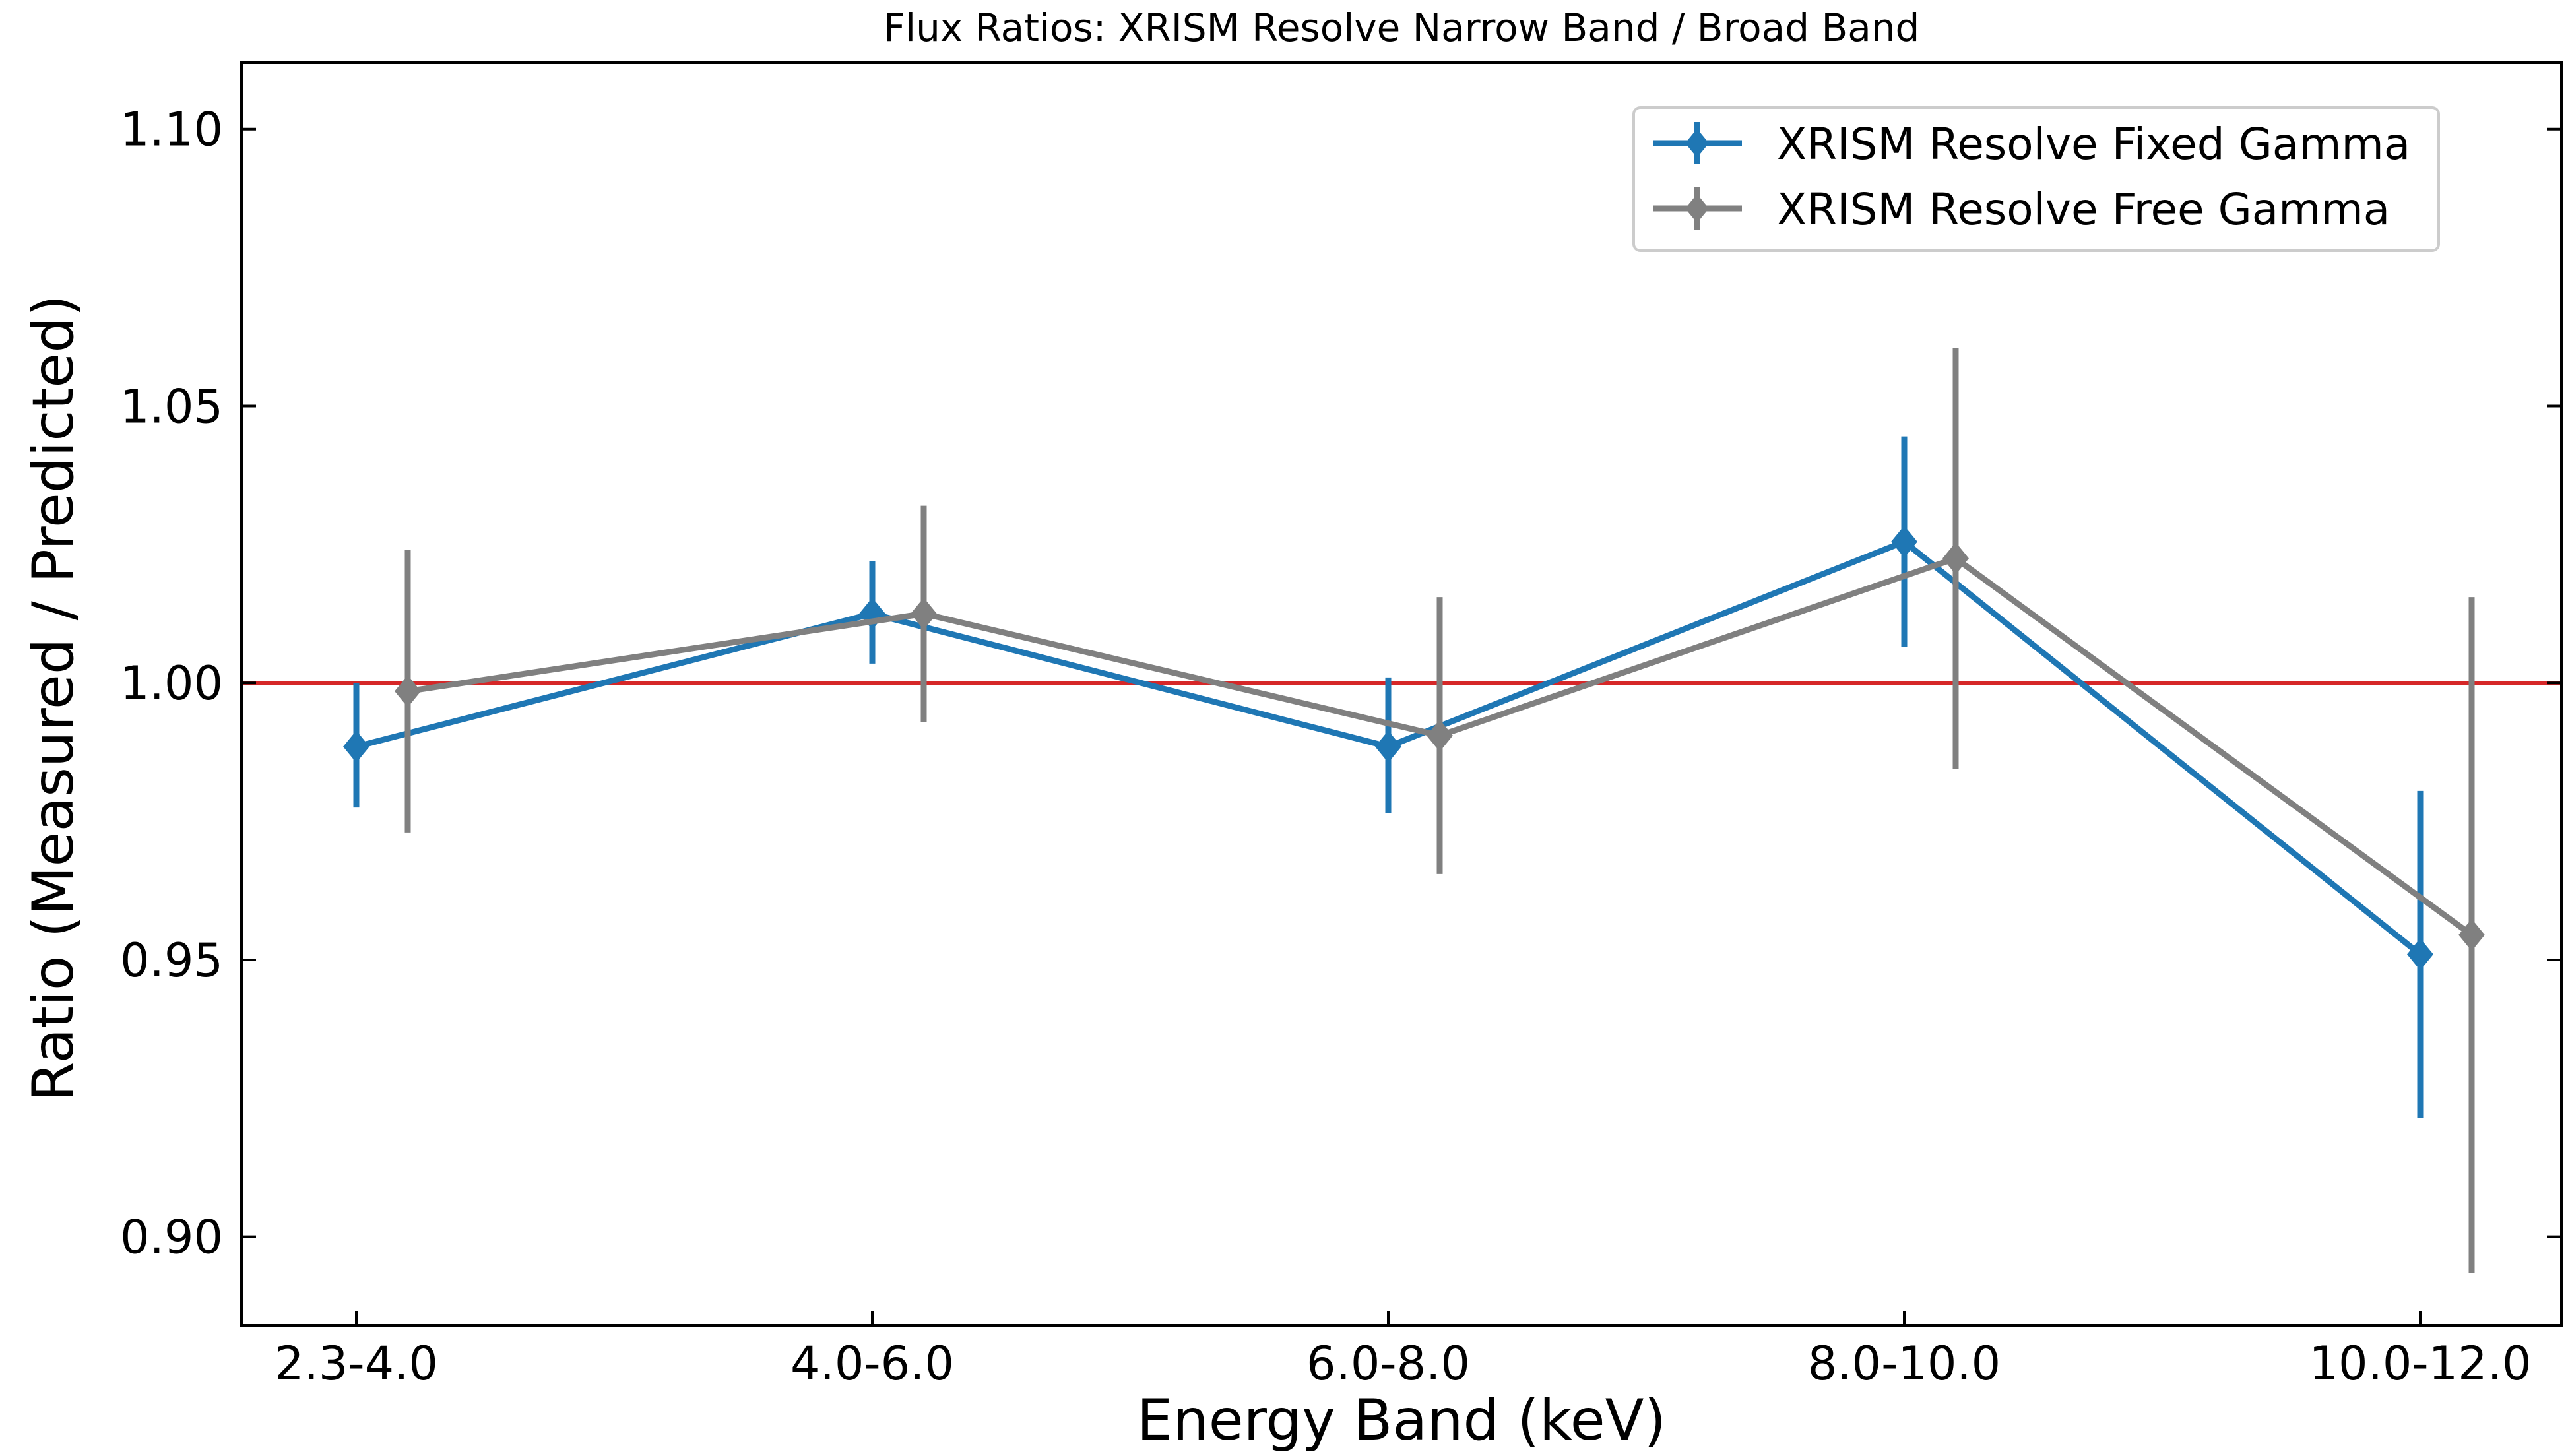  Describe the element at coordinates (1904, 1364) in the screenshot. I see `x-tick-label: 8.0-10.0` at that location.